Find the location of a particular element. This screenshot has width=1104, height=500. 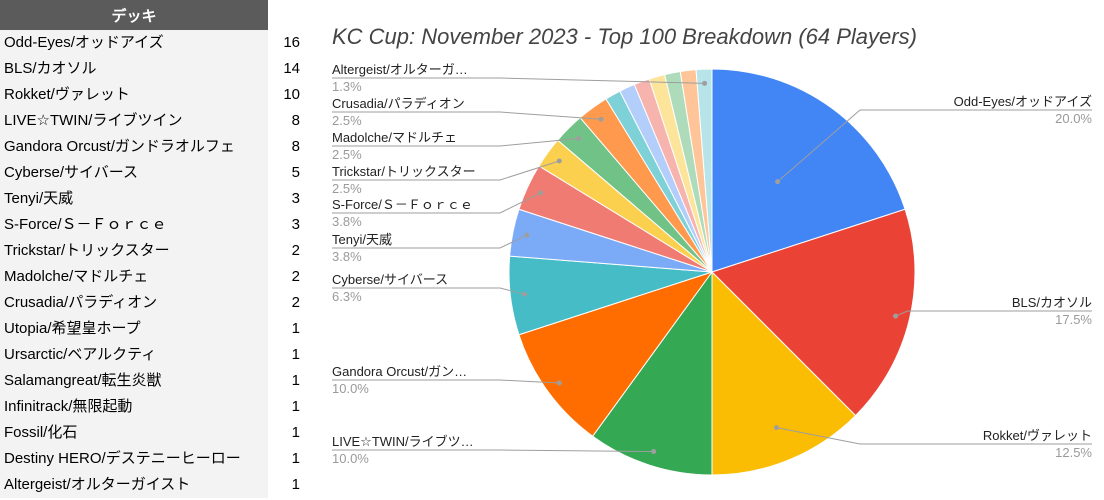

slice-percent: 17.5% is located at coordinates (1073, 319).